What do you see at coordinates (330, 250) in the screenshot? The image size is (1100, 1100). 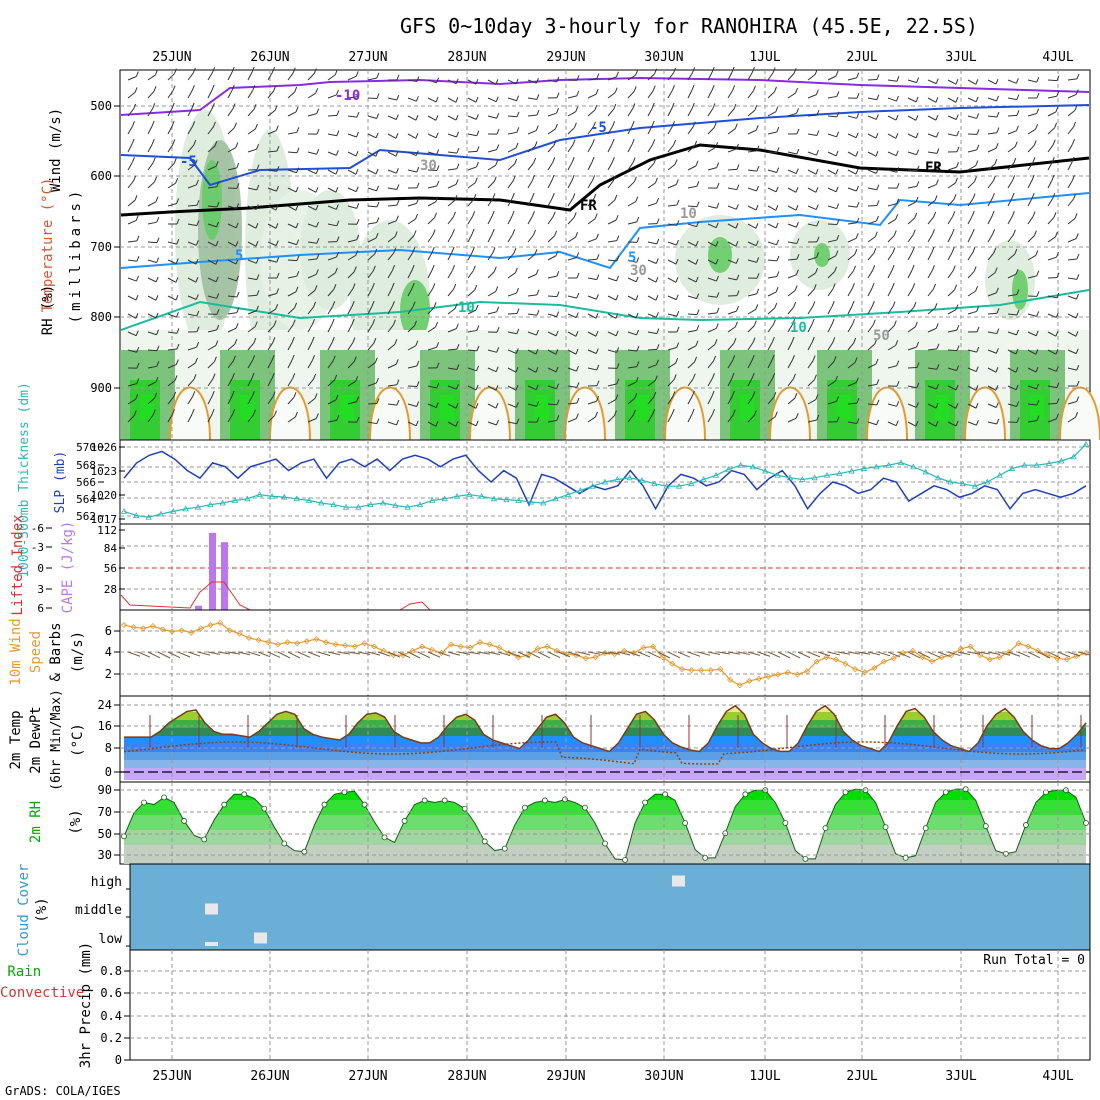 I see `rh-blob` at bounding box center [330, 250].